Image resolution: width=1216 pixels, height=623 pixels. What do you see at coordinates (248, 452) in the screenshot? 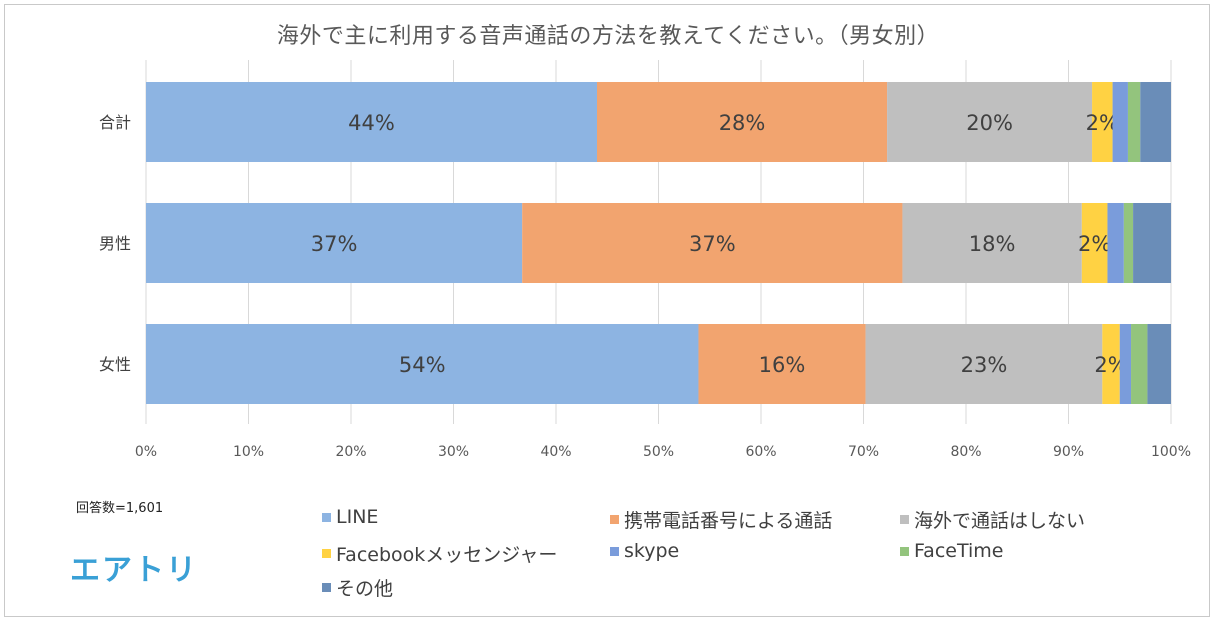
I see `x-tick-label: 10%` at bounding box center [248, 452].